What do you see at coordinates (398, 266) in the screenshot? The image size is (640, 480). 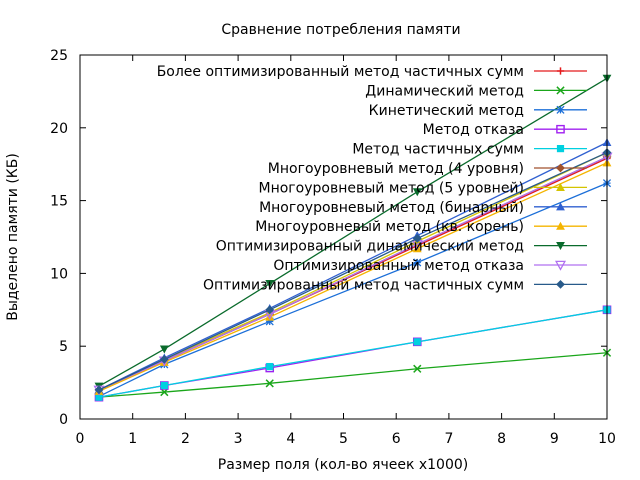 I see `legend-label: Оптимизированный метод отказа` at bounding box center [398, 266].